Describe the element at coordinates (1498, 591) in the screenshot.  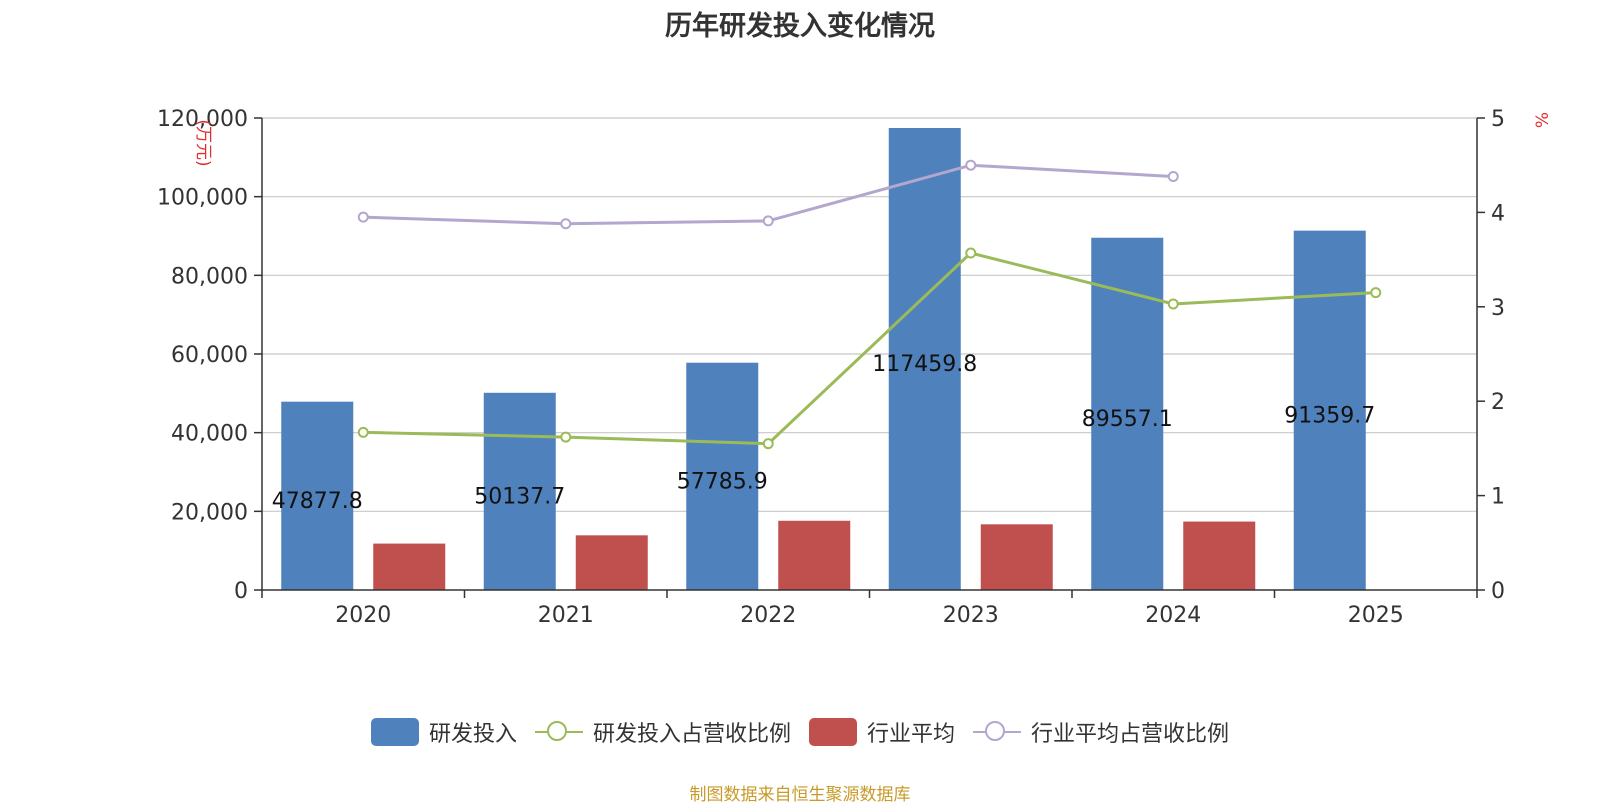
I see `right-tick-label: 0` at that location.